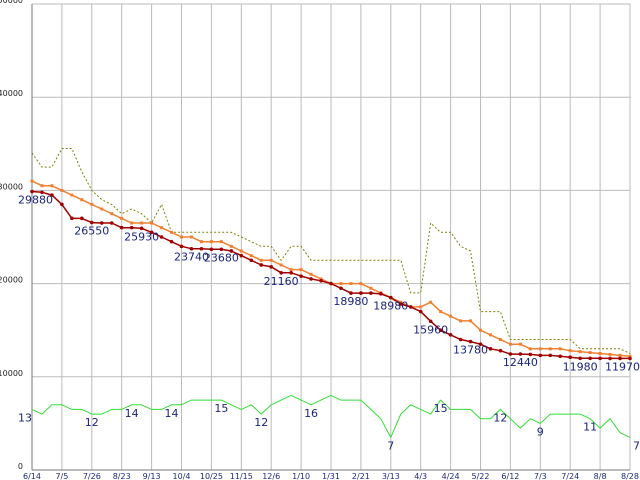 Image resolution: width=640 pixels, height=480 pixels. Describe the element at coordinates (61, 476) in the screenshot. I see `x-tick-label: 7/5` at that location.